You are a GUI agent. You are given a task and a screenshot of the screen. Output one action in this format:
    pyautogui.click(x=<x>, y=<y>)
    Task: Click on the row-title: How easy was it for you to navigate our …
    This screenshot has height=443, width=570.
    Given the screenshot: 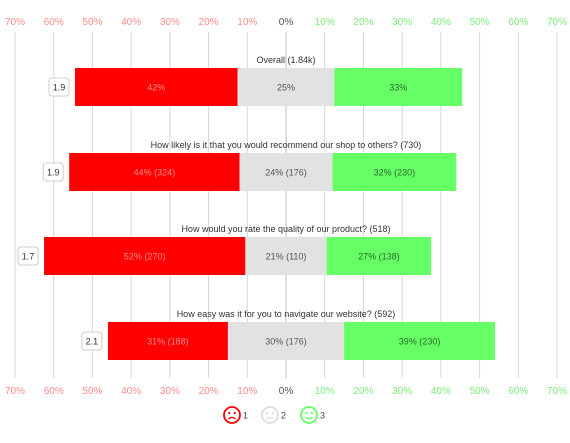 What is the action you would take?
    pyautogui.click(x=286, y=314)
    